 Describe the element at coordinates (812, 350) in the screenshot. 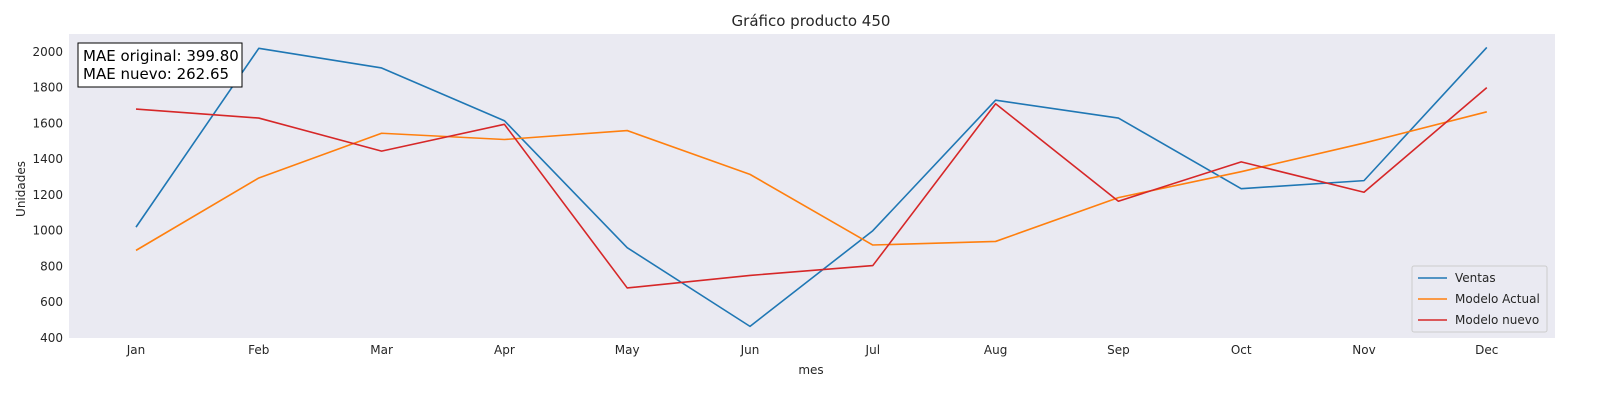

I see `x-axis-ticks: Jan Feb Mar Apr May Jun Jul Aug Sep Oct Nov Dec` at that location.